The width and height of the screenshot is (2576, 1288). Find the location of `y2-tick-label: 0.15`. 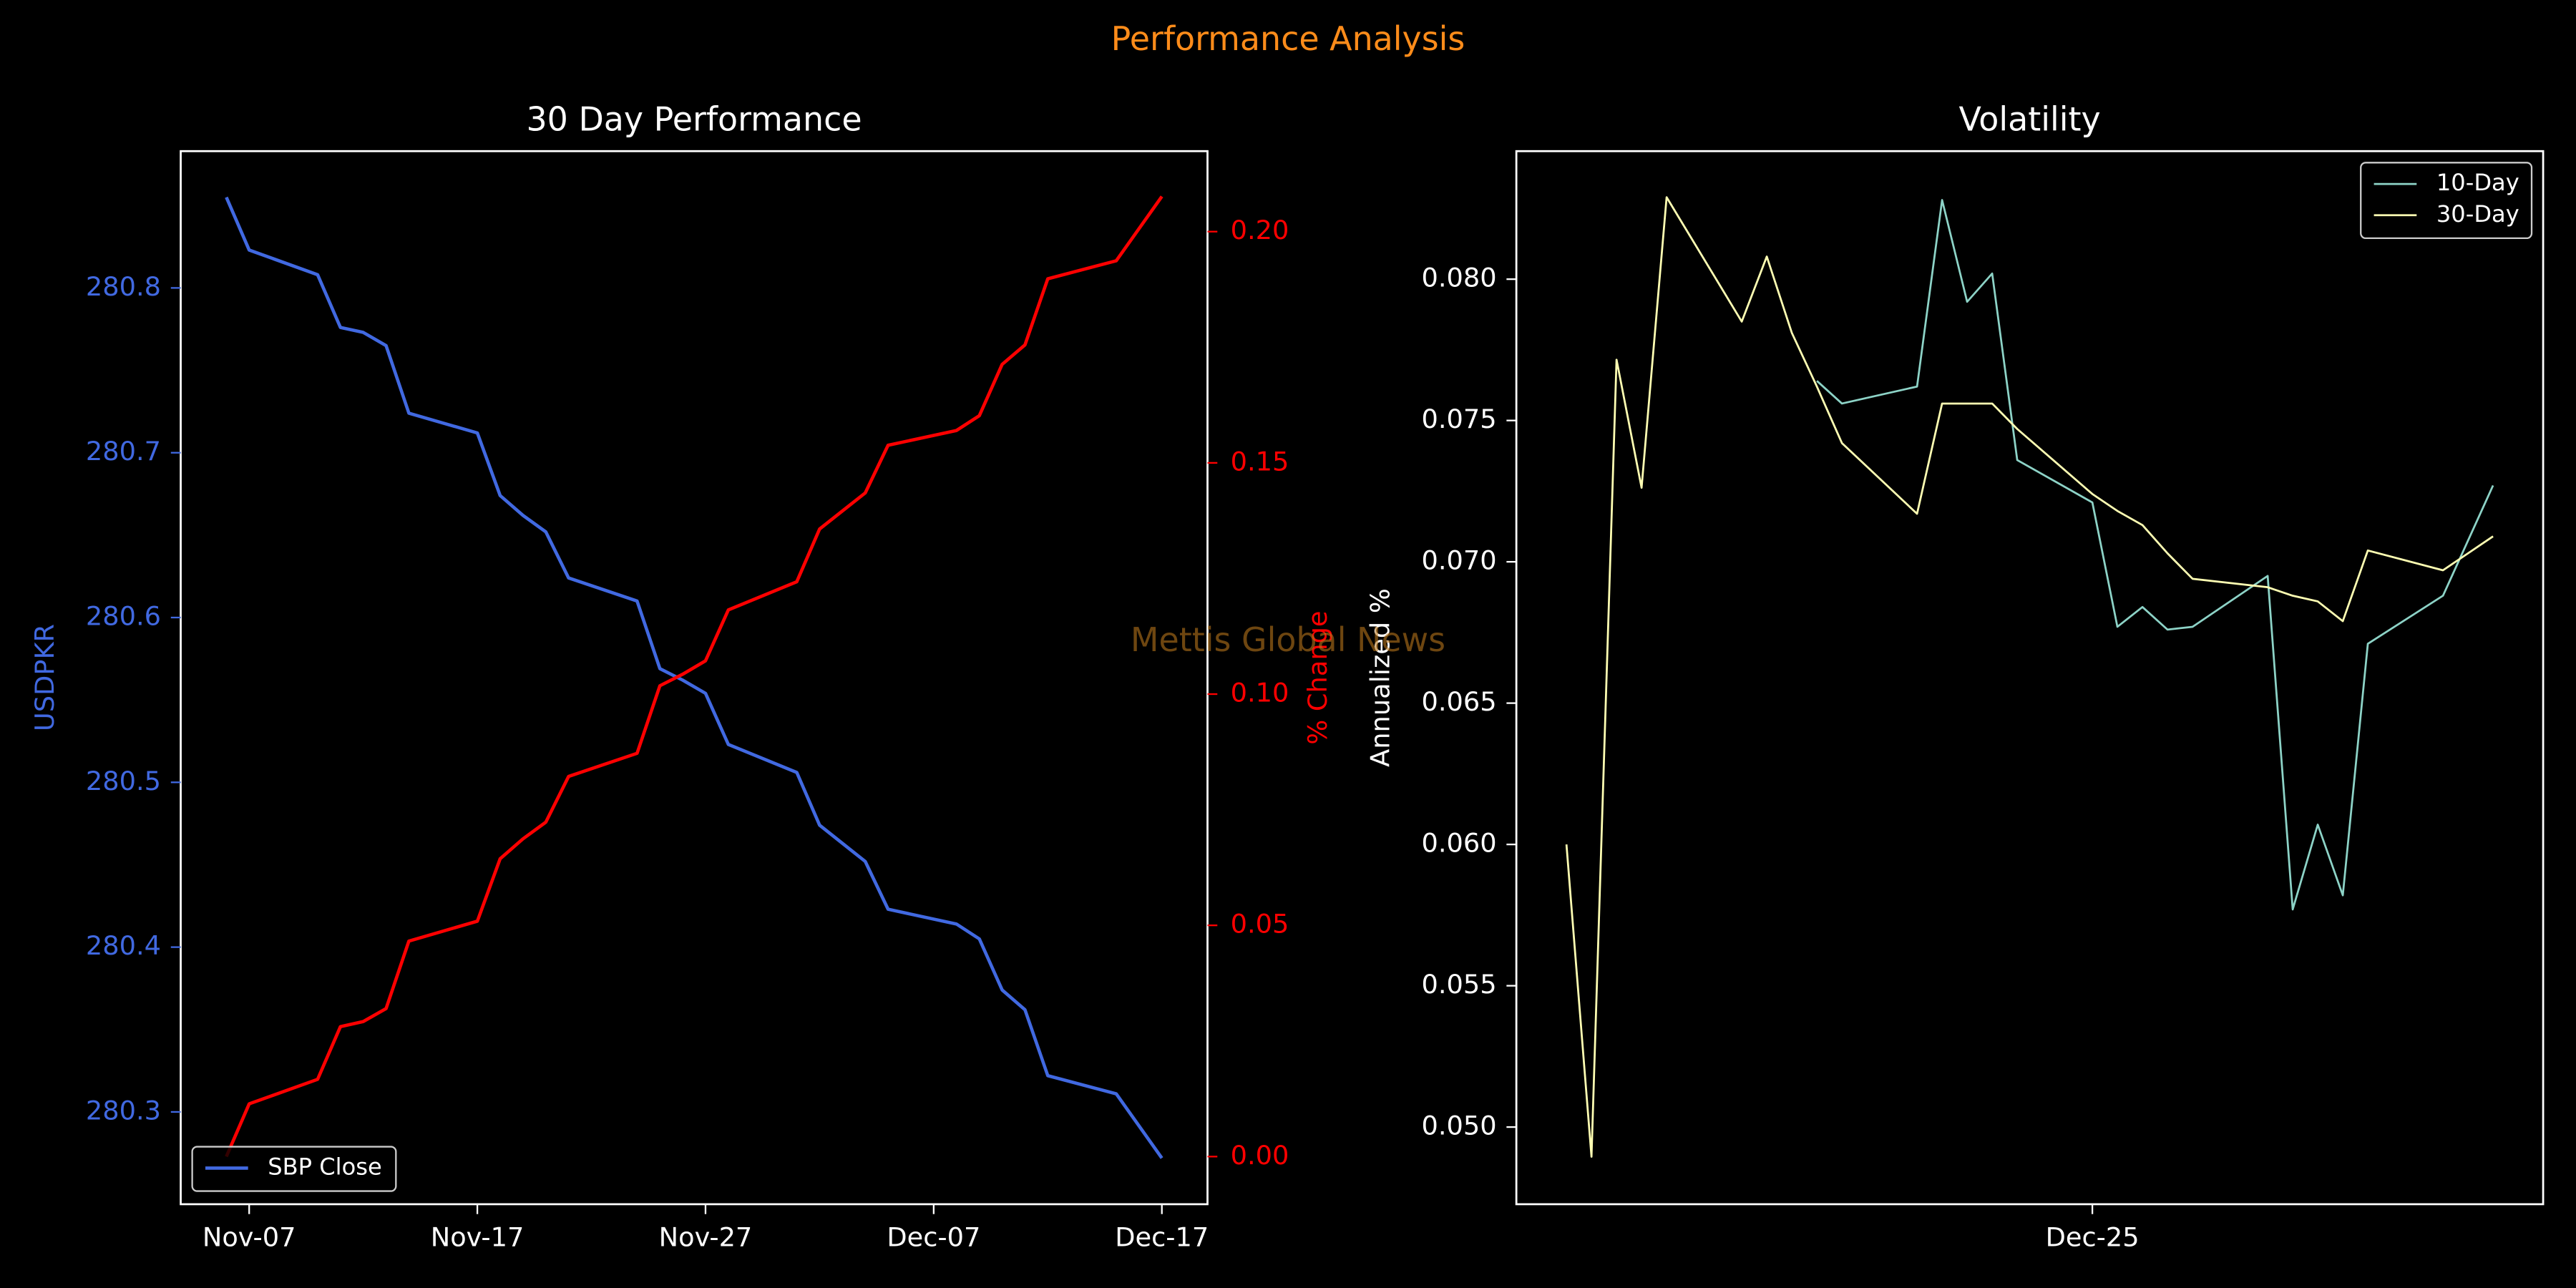

y2-tick-label: 0.15 is located at coordinates (1260, 461).